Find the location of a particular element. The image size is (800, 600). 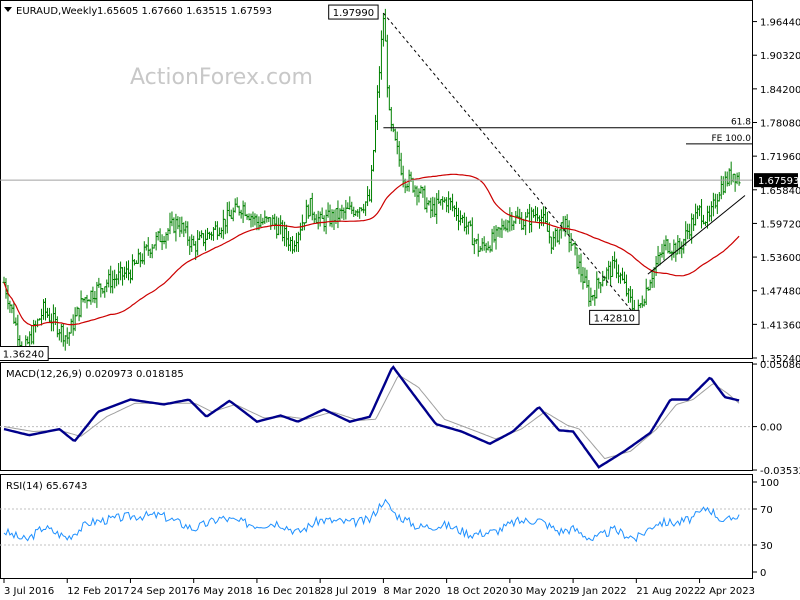

low1-label: 1.36240 is located at coordinates (23, 355).